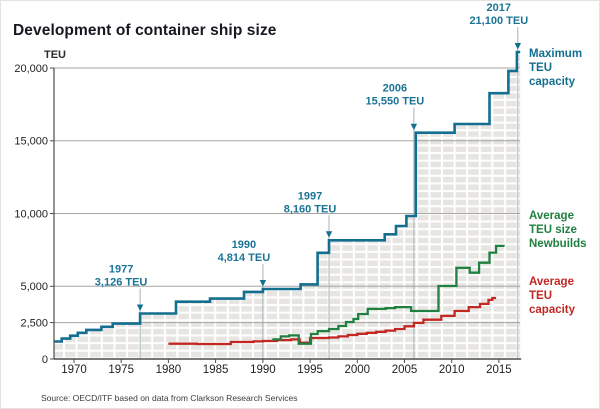 The height and width of the screenshot is (409, 600). Describe the element at coordinates (216, 370) in the screenshot. I see `x-tick-1985: 1985` at that location.